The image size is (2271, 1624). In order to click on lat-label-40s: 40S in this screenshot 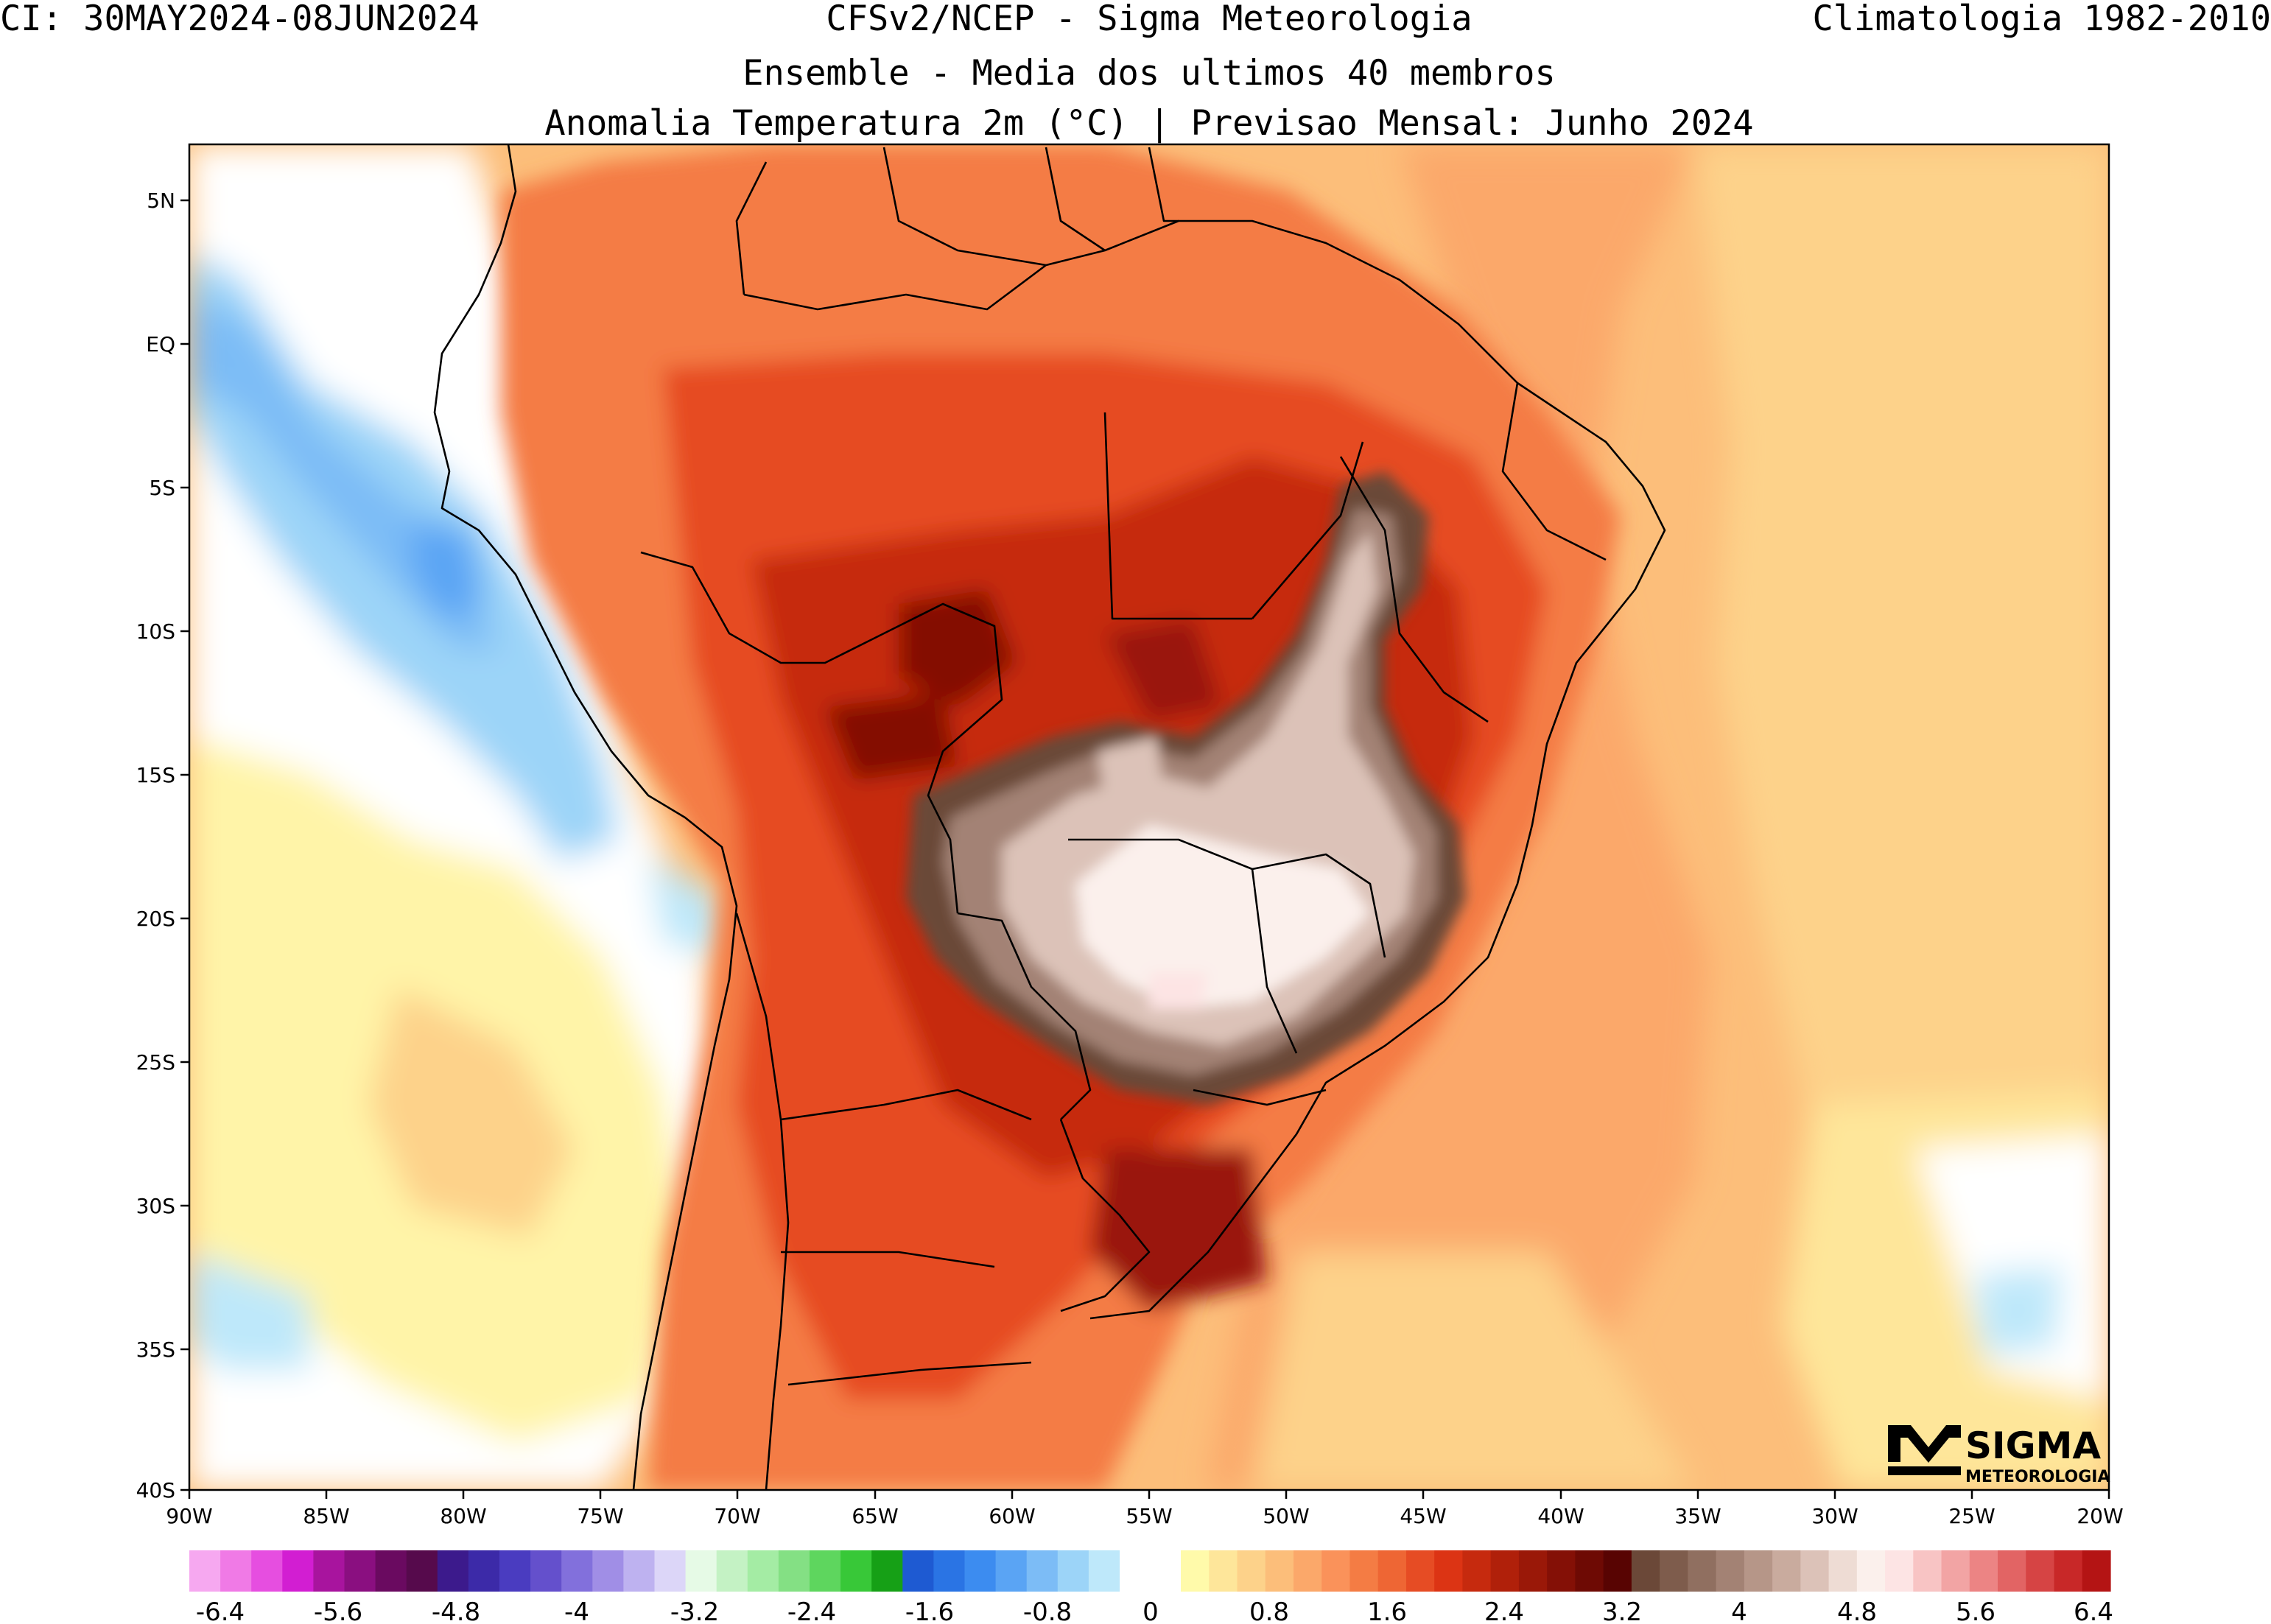, I will do `click(155, 1490)`.